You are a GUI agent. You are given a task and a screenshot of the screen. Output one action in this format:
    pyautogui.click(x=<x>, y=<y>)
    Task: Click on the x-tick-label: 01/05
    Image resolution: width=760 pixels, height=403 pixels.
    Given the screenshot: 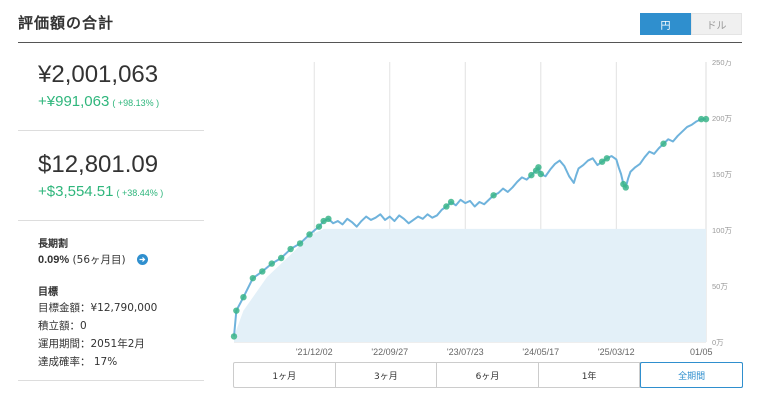 What is the action you would take?
    pyautogui.click(x=701, y=352)
    